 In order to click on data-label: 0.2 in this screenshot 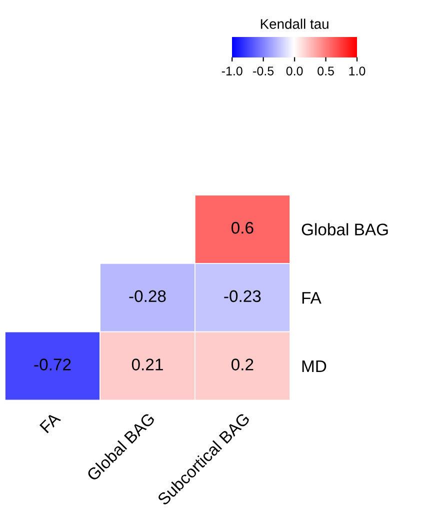, I will do `click(243, 364)`.